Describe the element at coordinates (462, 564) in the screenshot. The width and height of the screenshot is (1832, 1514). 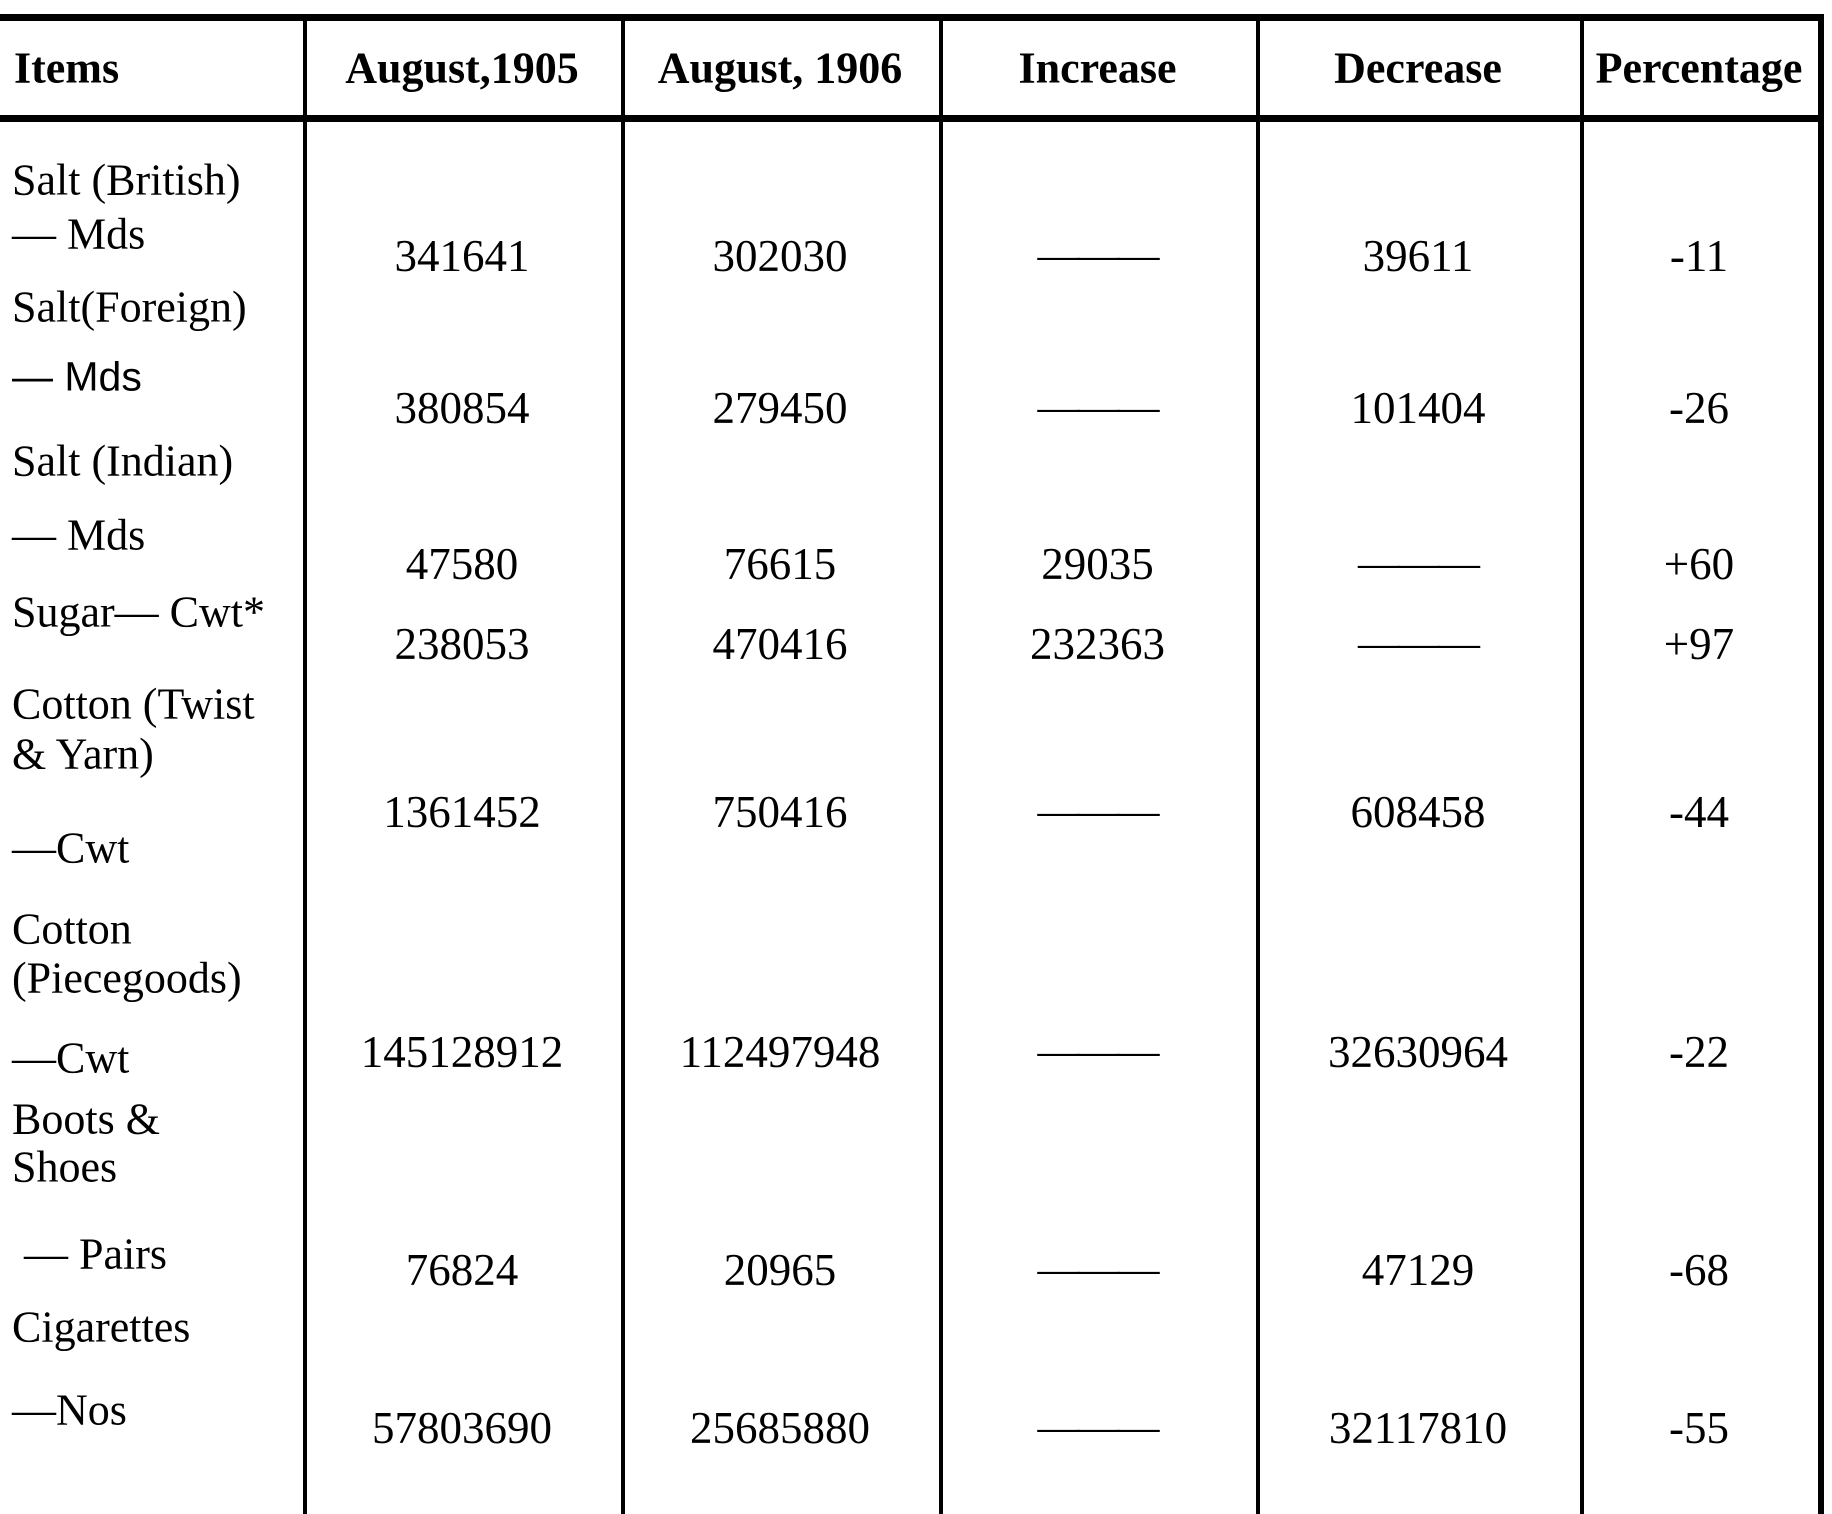
I see `cell-r3-aug1905: 47580` at that location.